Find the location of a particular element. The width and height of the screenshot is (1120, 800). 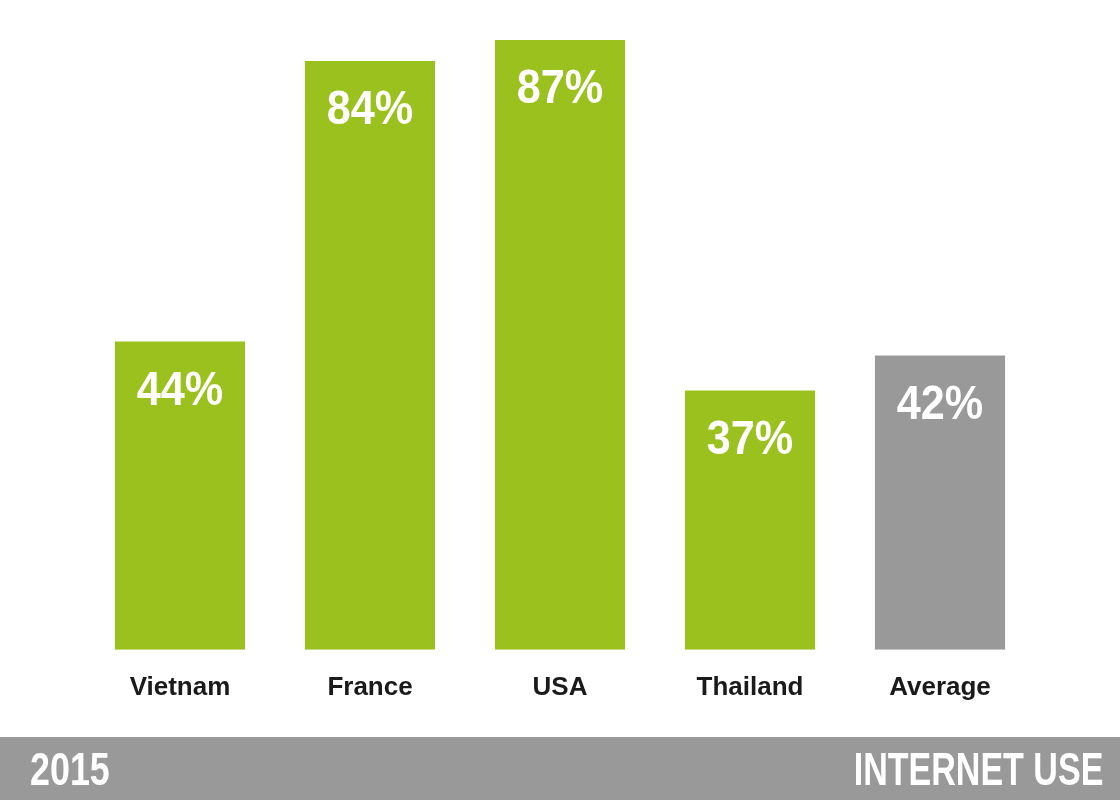

x-tick-label: Thailand is located at coordinates (750, 685).